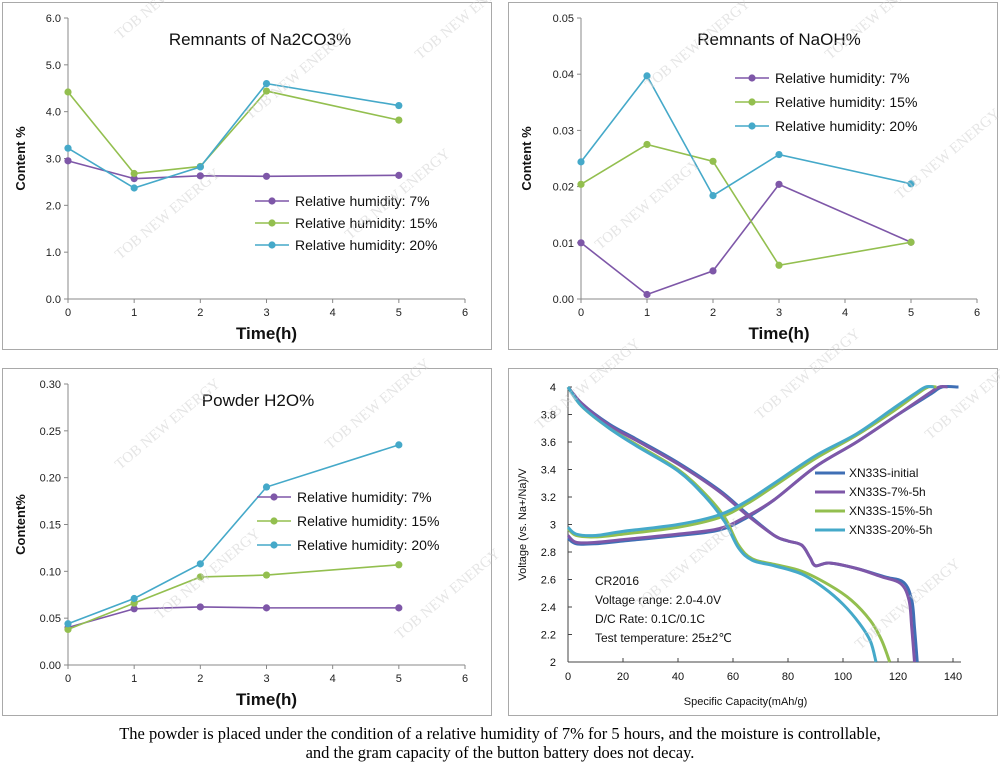  What do you see at coordinates (53, 19) in the screenshot?
I see `y-tick-label: 6.0` at bounding box center [53, 19].